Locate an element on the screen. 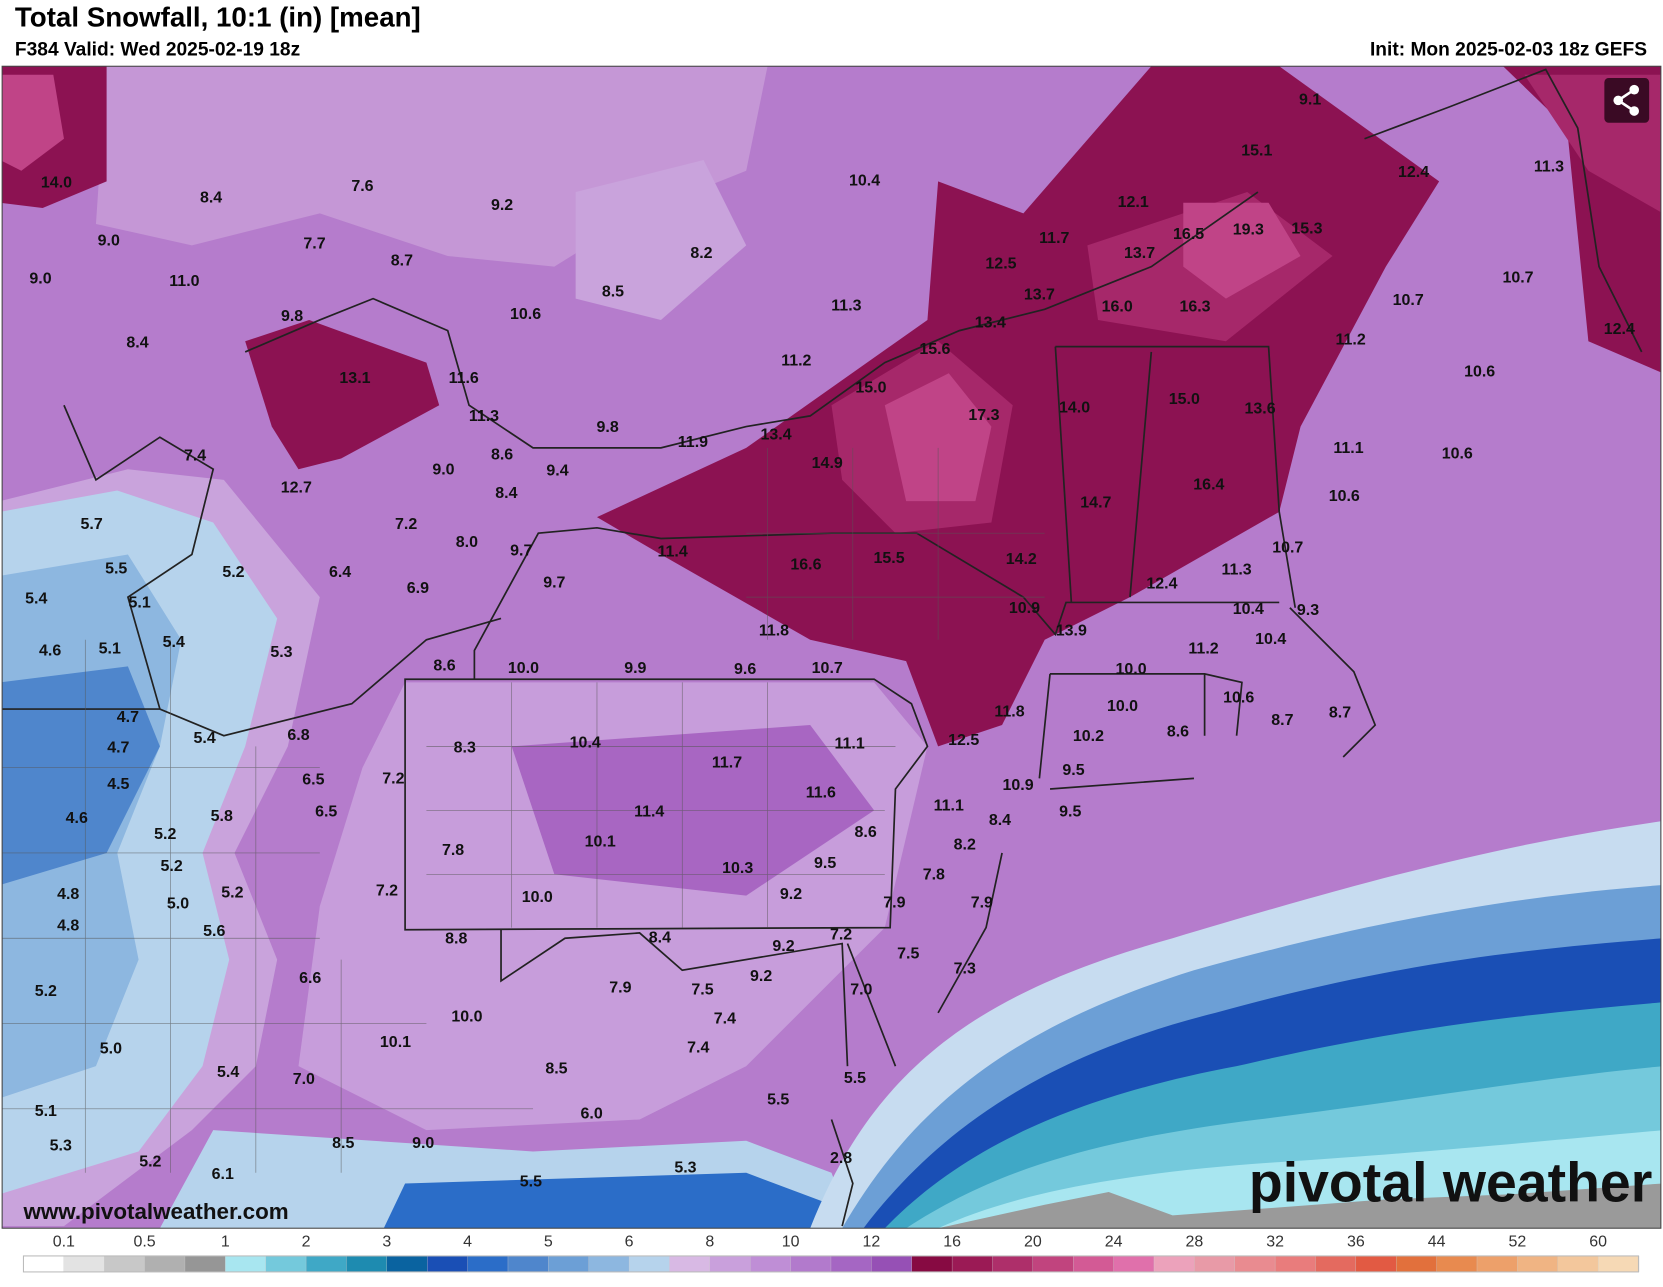  snowfall-label: 14.7 is located at coordinates (1095, 503).